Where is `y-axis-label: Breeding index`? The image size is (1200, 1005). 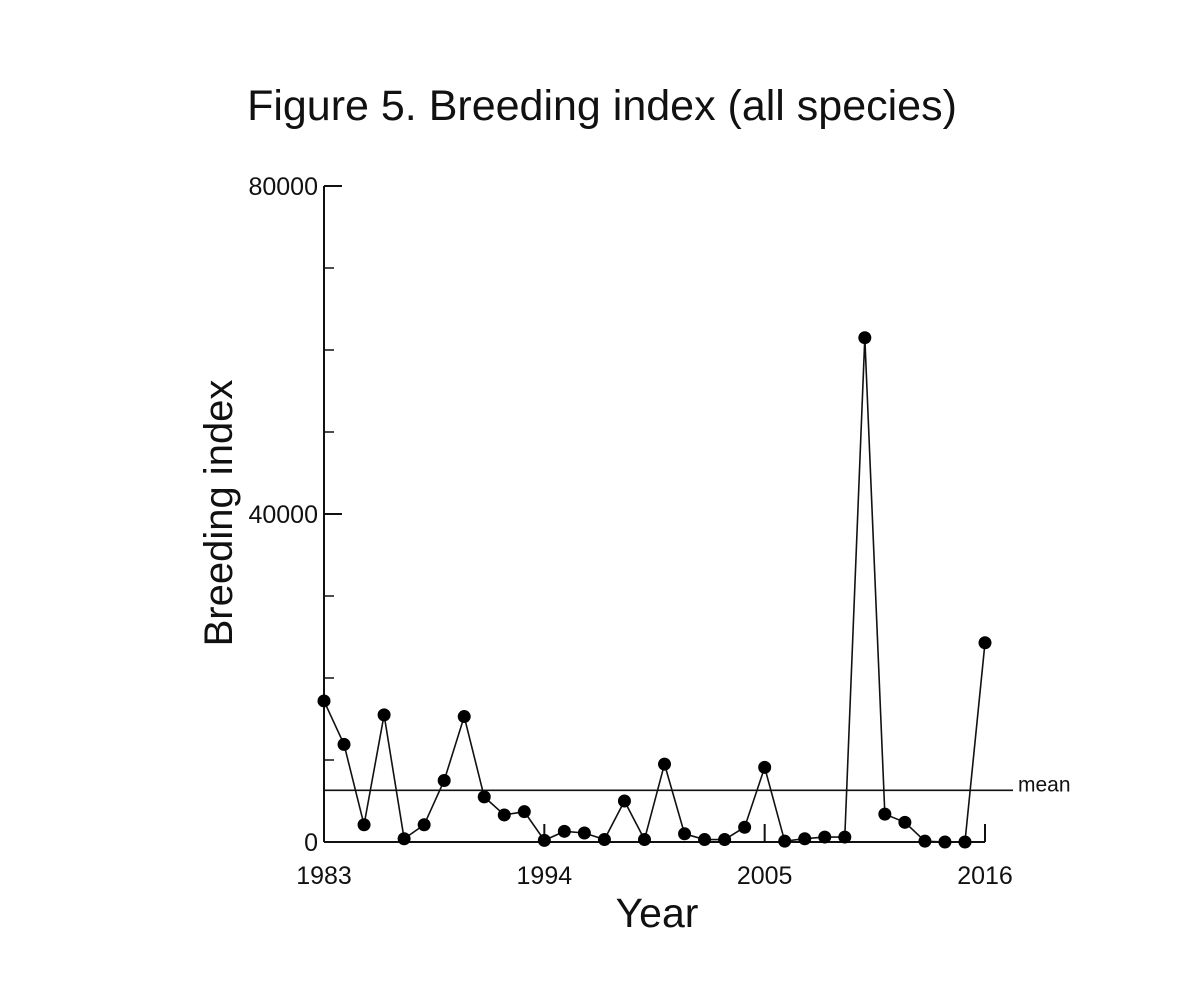 y-axis-label: Breeding index is located at coordinates (219, 513).